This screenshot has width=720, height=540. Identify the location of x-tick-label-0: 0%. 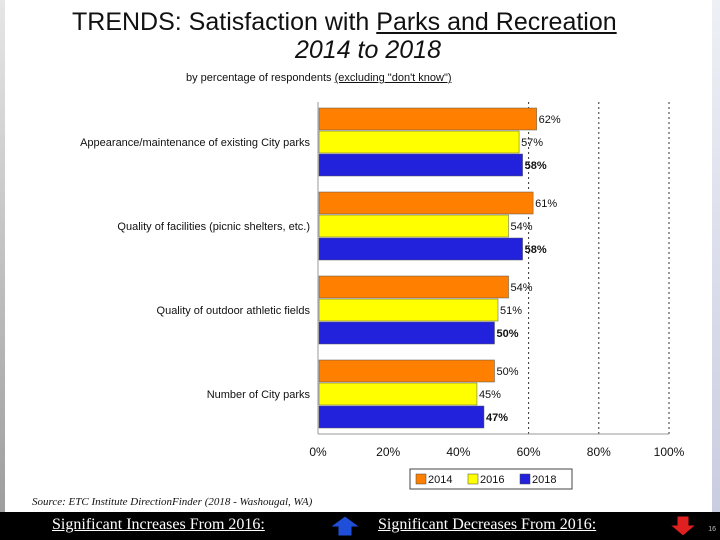
(318, 452).